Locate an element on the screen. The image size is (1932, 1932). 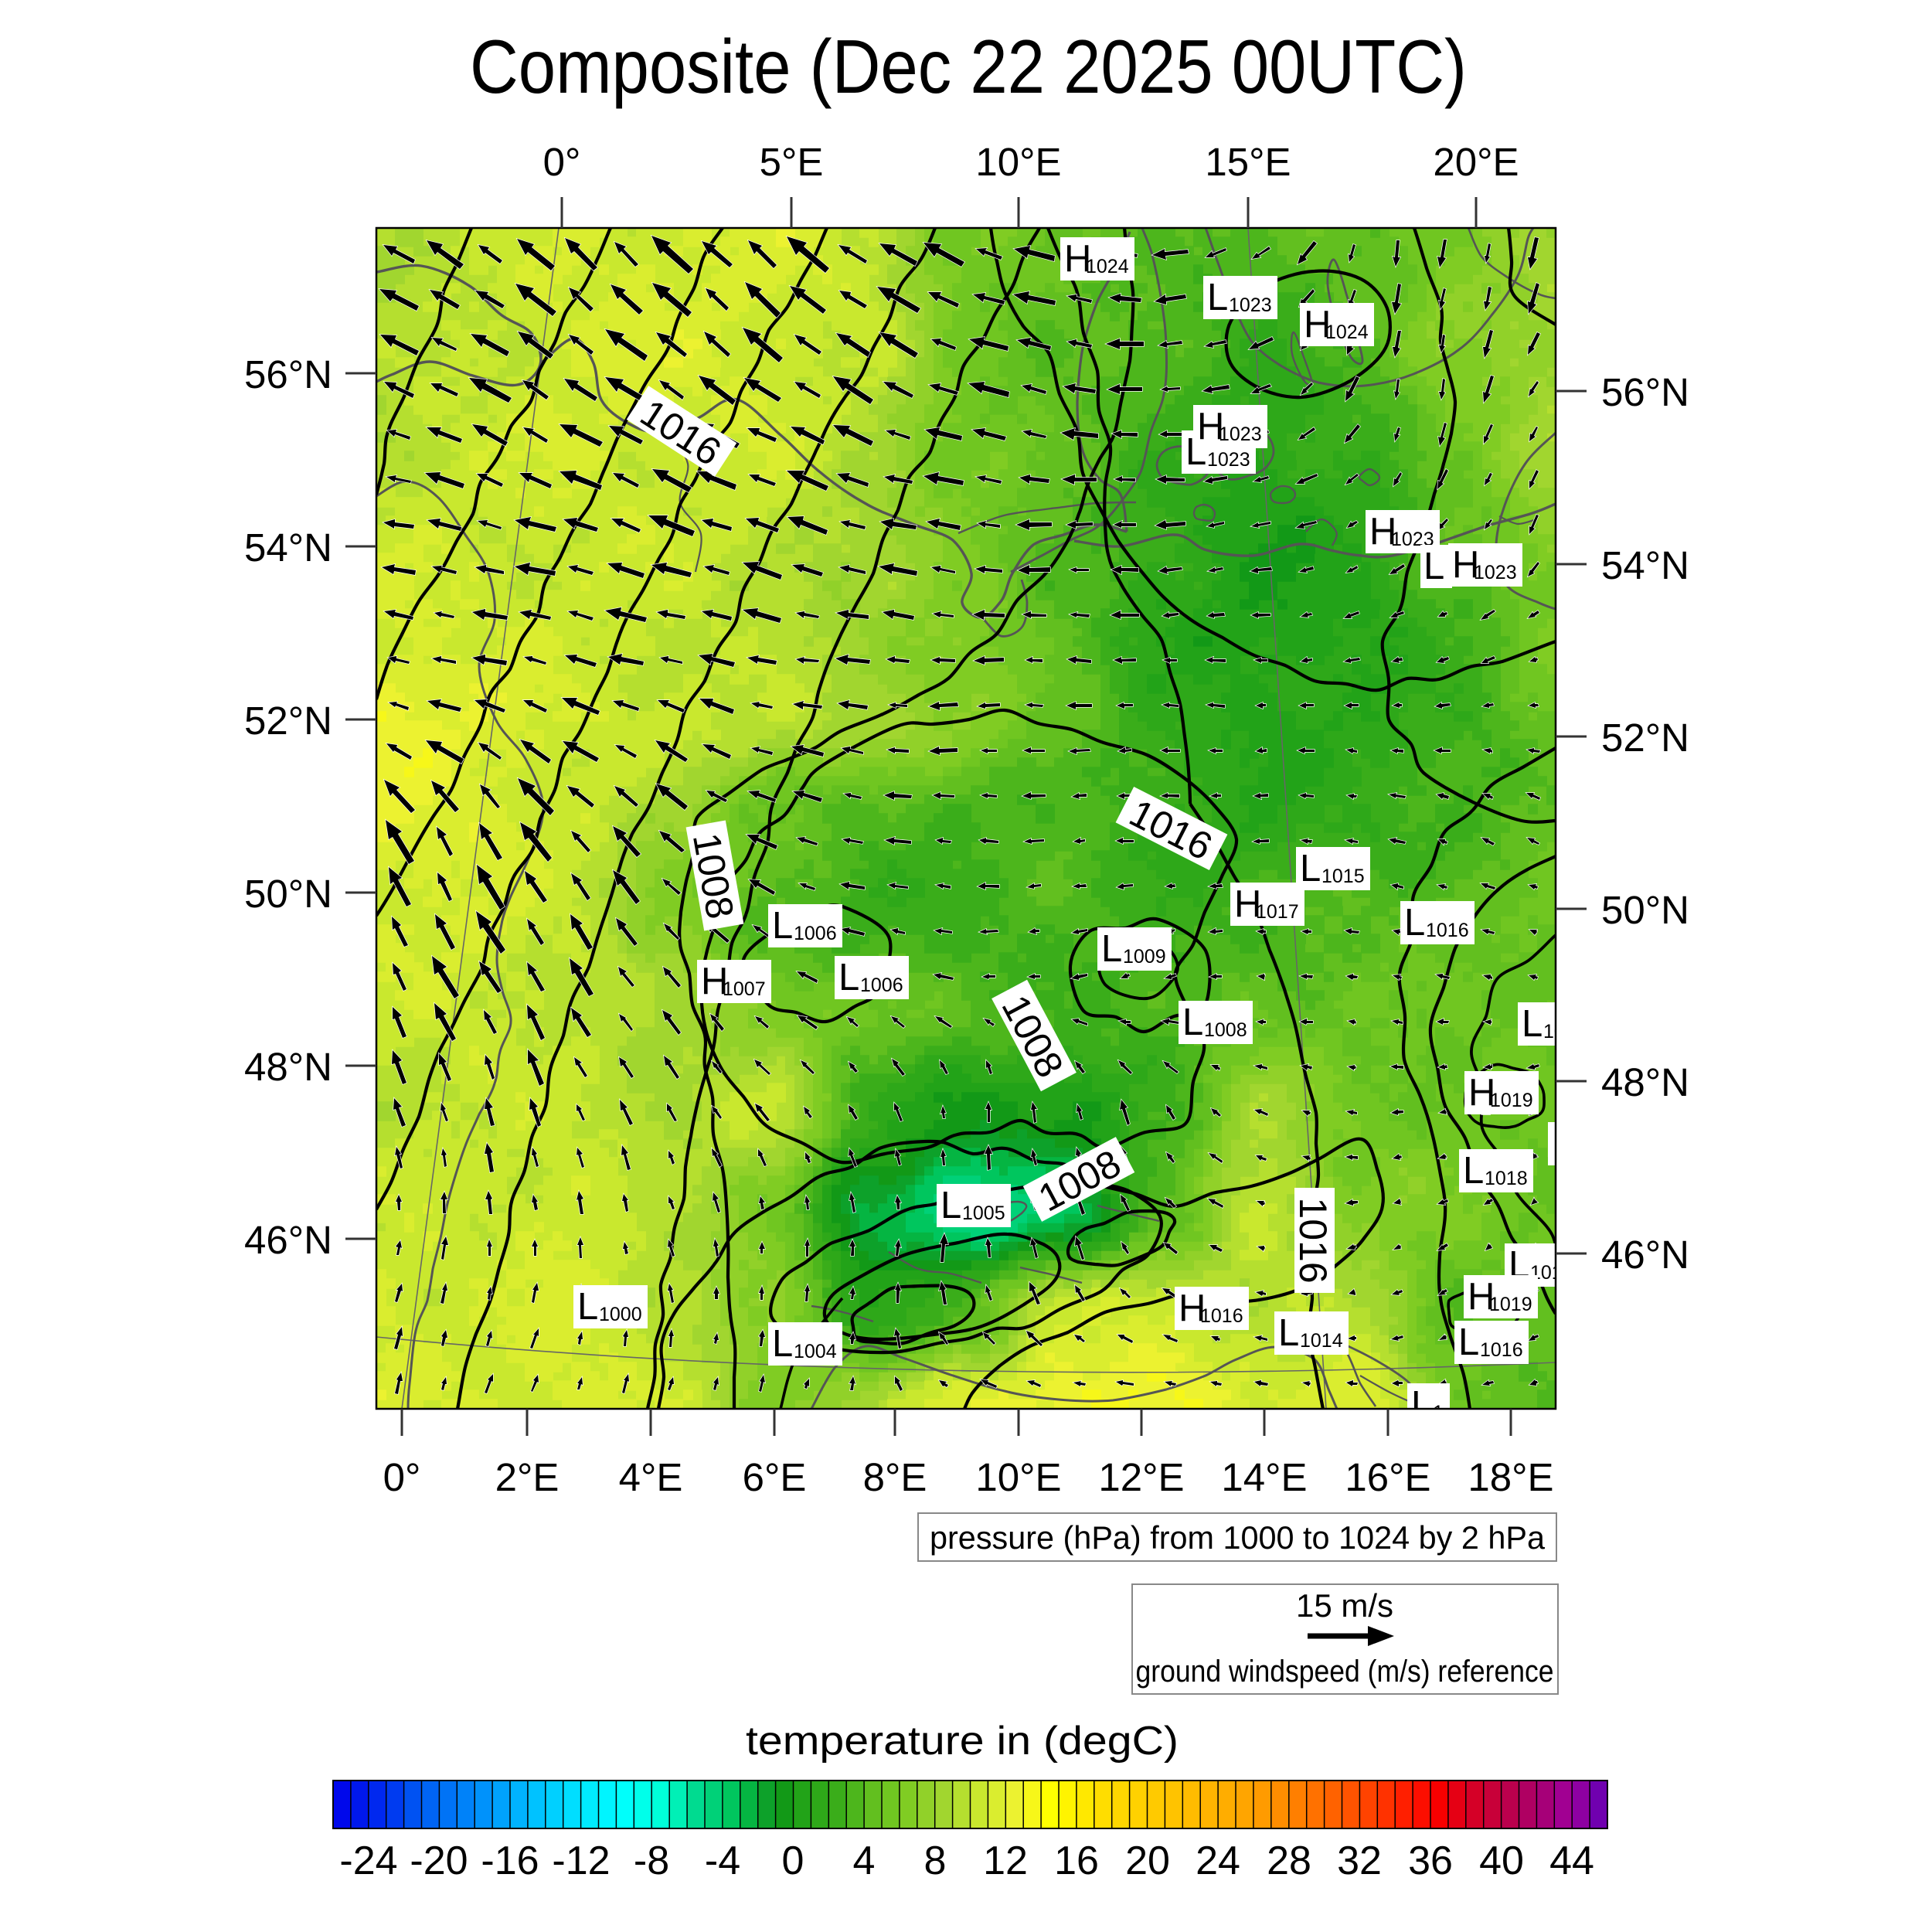
svg-text: 1014 is located at coordinates (1321, 1341).